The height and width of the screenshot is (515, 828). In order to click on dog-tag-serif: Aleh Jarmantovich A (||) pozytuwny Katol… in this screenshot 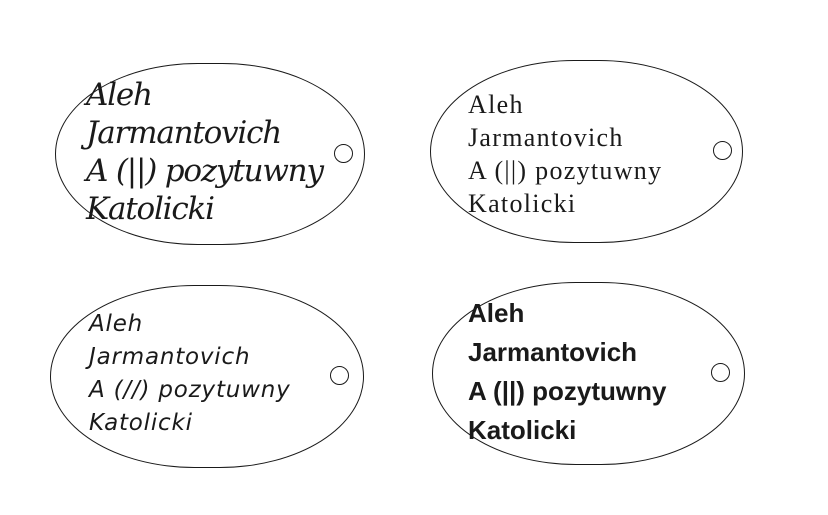, I will do `click(586, 151)`.